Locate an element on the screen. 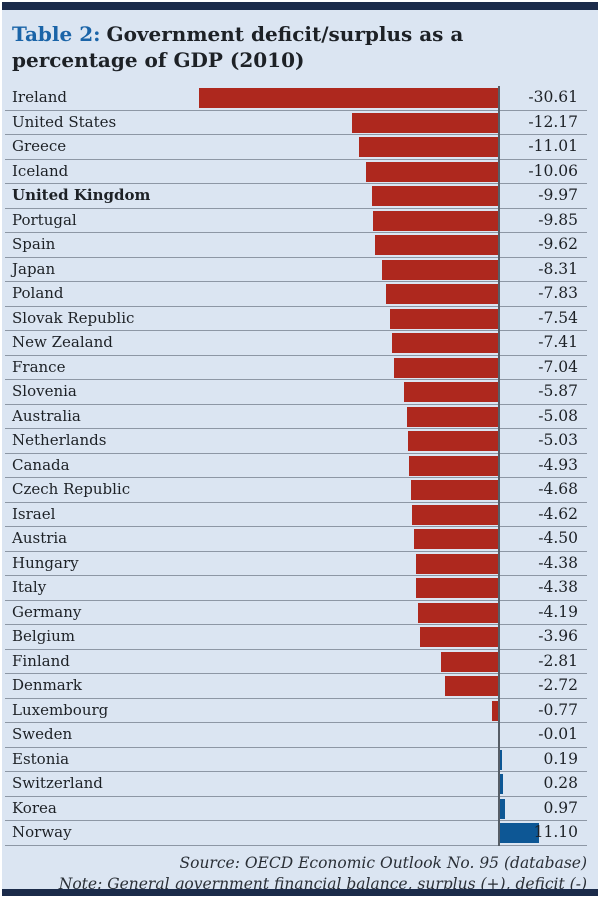 This screenshot has width=600, height=898. country-label: Iceland is located at coordinates (40, 170).